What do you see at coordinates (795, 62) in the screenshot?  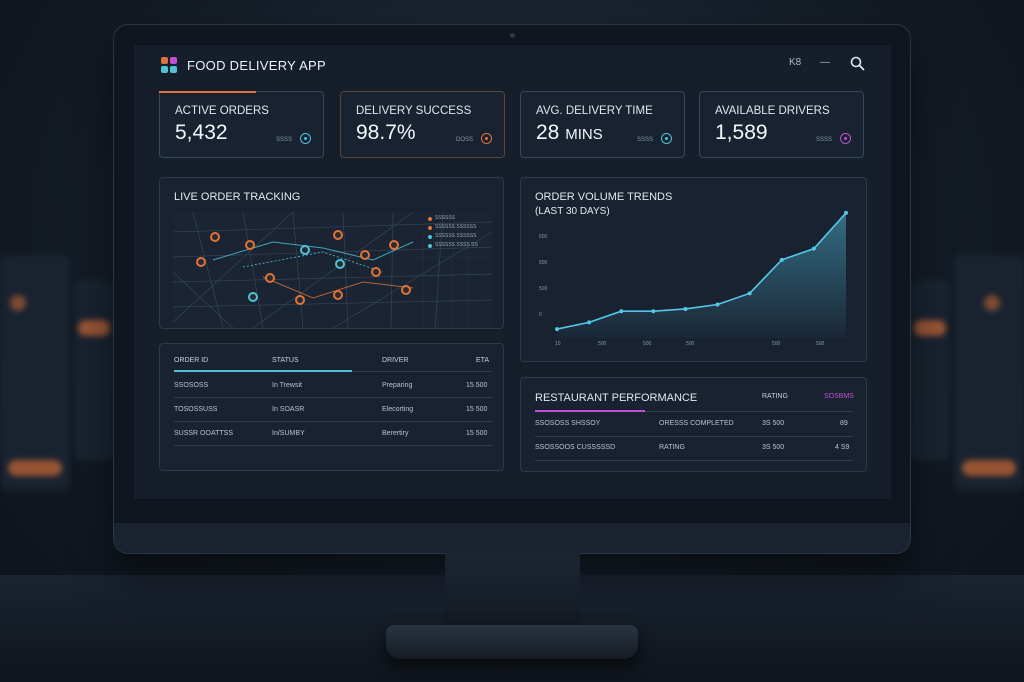 I see `grid-menu-icon: K8` at bounding box center [795, 62].